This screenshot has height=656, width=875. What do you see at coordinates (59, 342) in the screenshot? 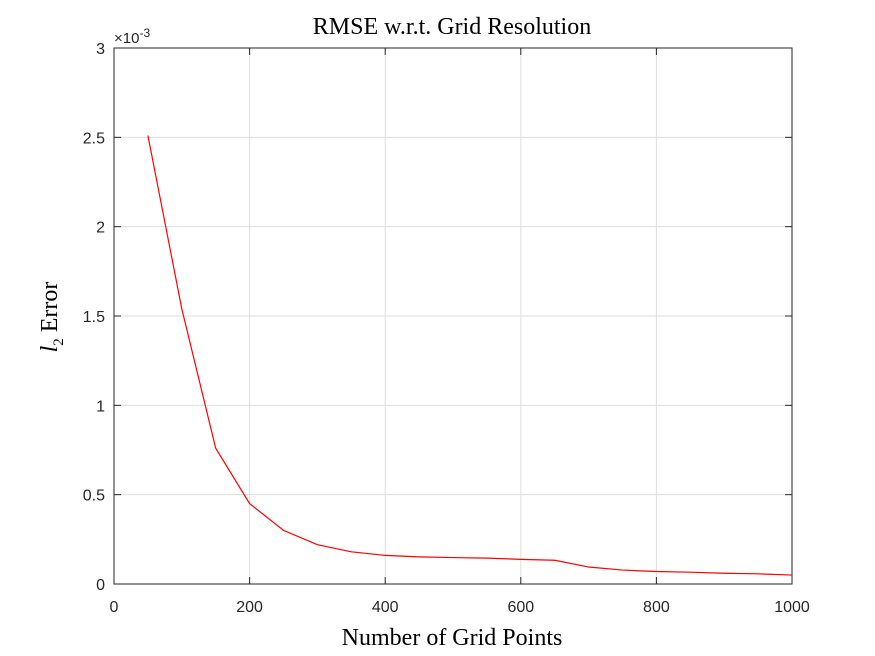
I see `y-axis-label-subscript: 2` at bounding box center [59, 342].